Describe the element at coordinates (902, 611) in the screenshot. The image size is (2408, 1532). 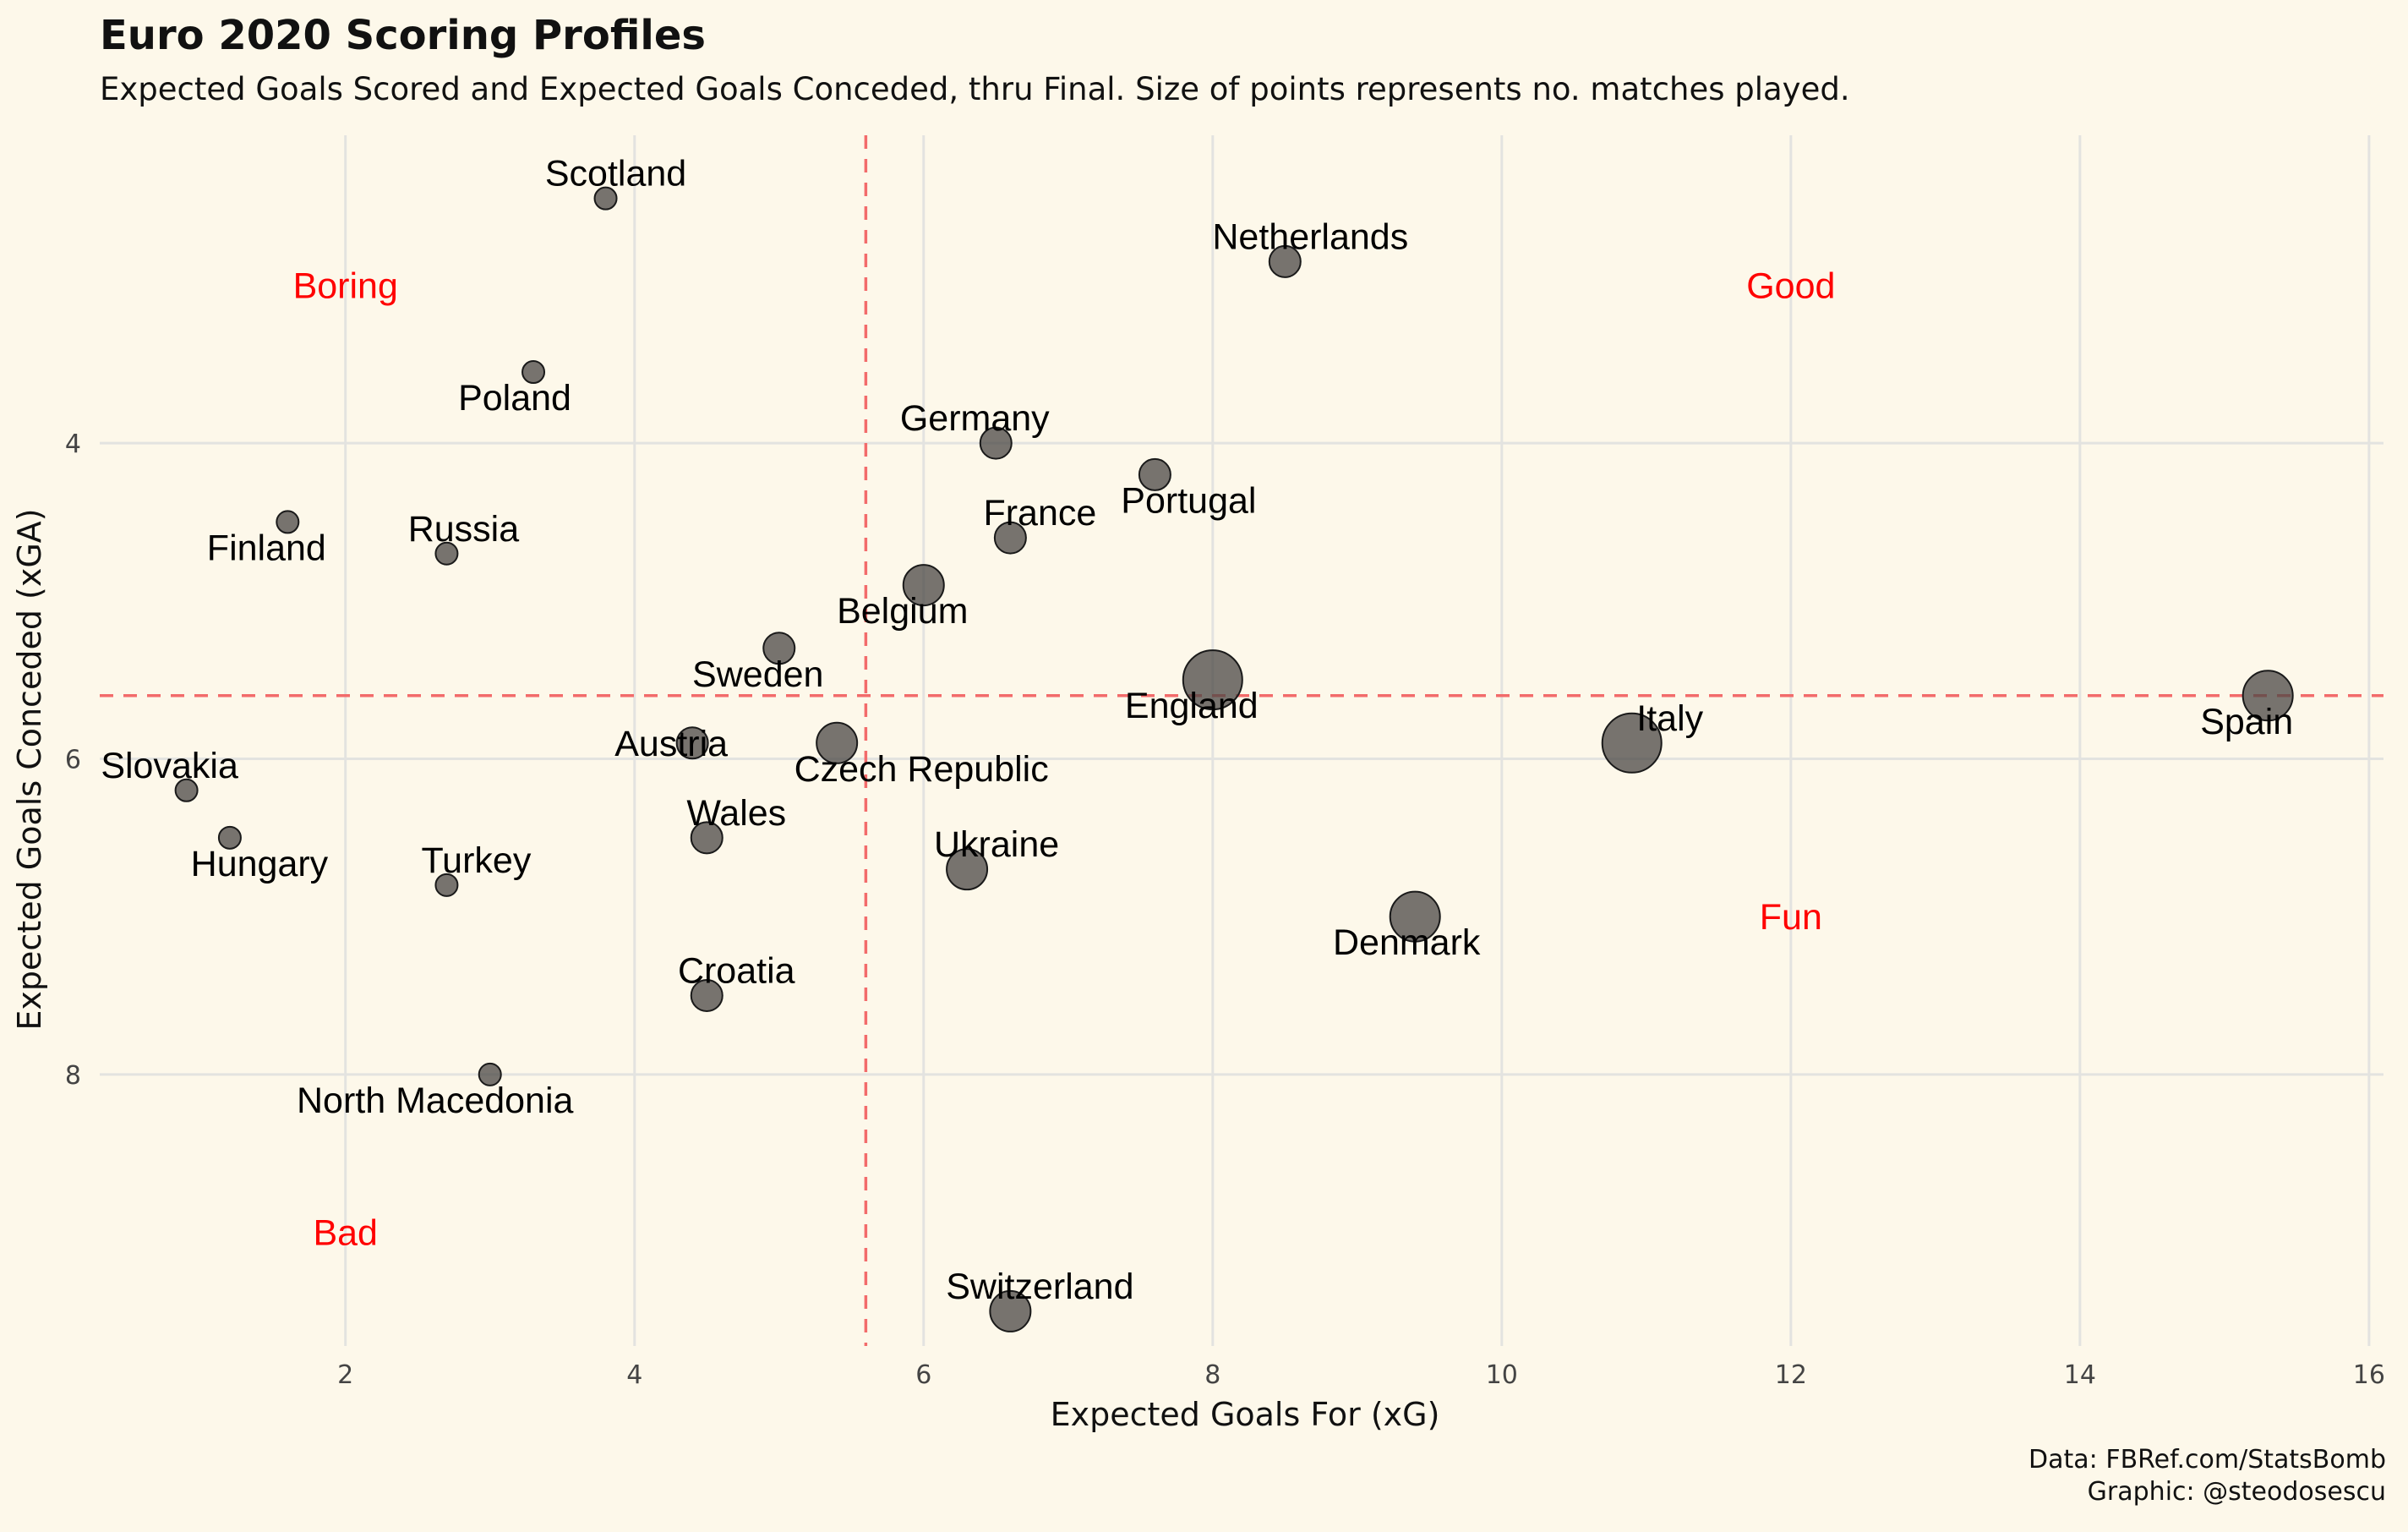
I see `point-label: Belgium` at that location.